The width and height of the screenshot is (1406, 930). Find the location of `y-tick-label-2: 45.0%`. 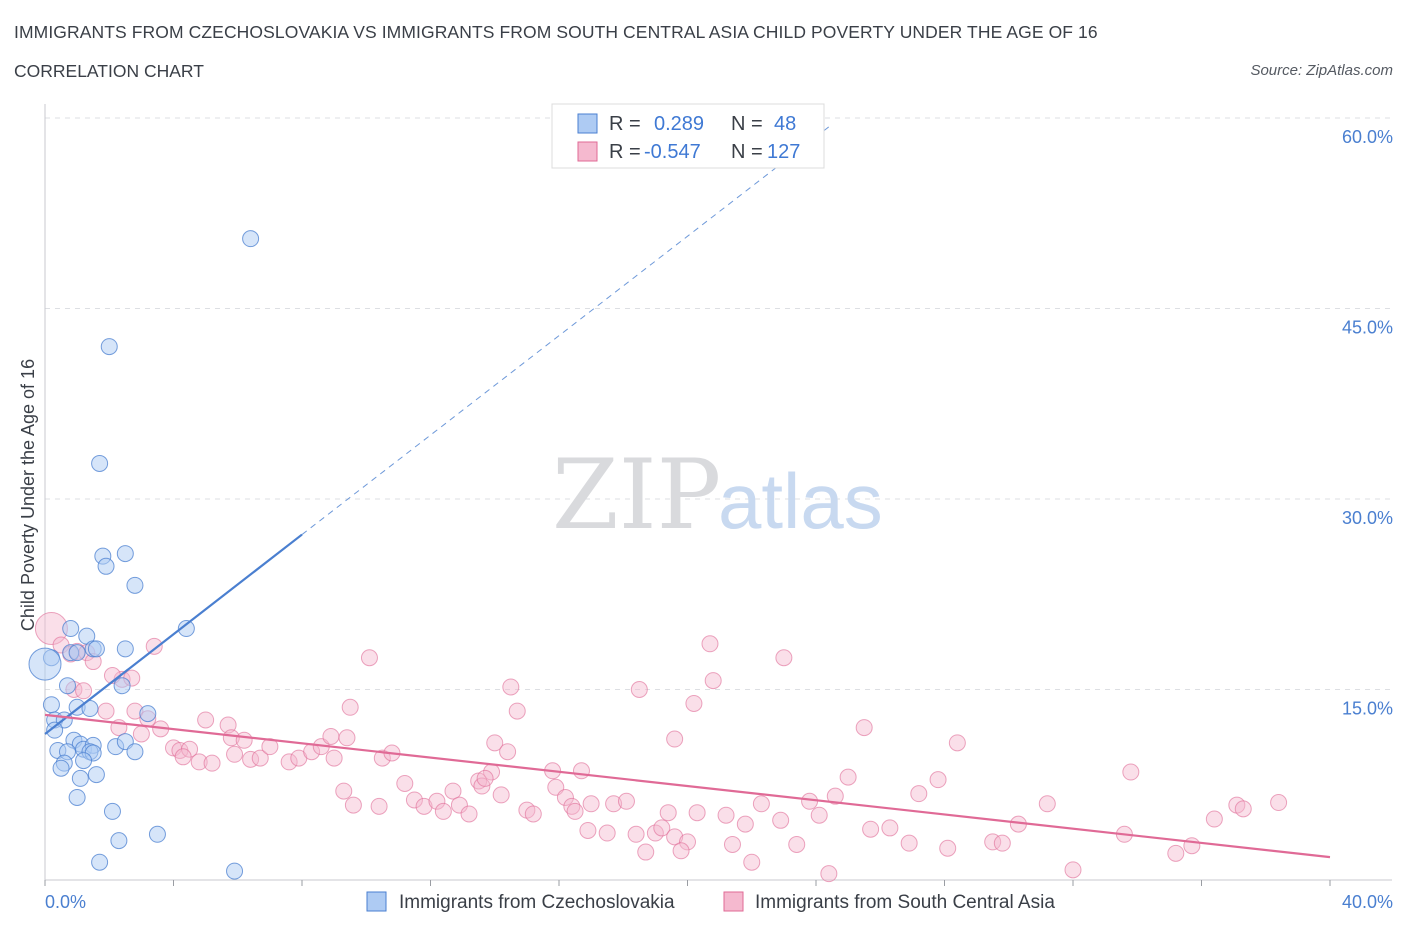

y-tick-label-2: 45.0% is located at coordinates (1367, 328).